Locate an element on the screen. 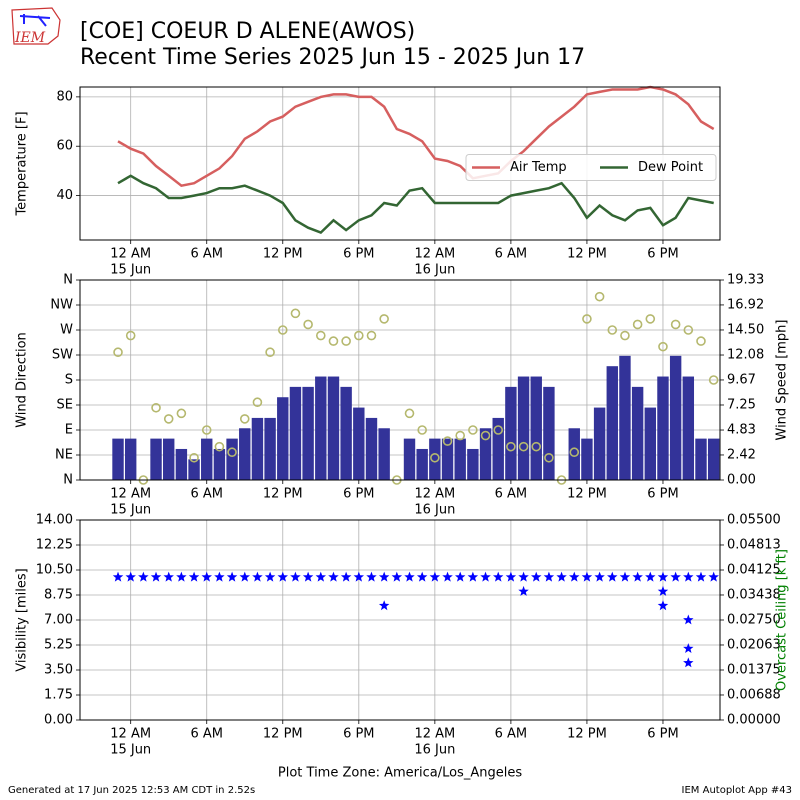 This screenshot has width=800, height=800. footer-right: IEM Autoplot App #43 is located at coordinates (737, 790).